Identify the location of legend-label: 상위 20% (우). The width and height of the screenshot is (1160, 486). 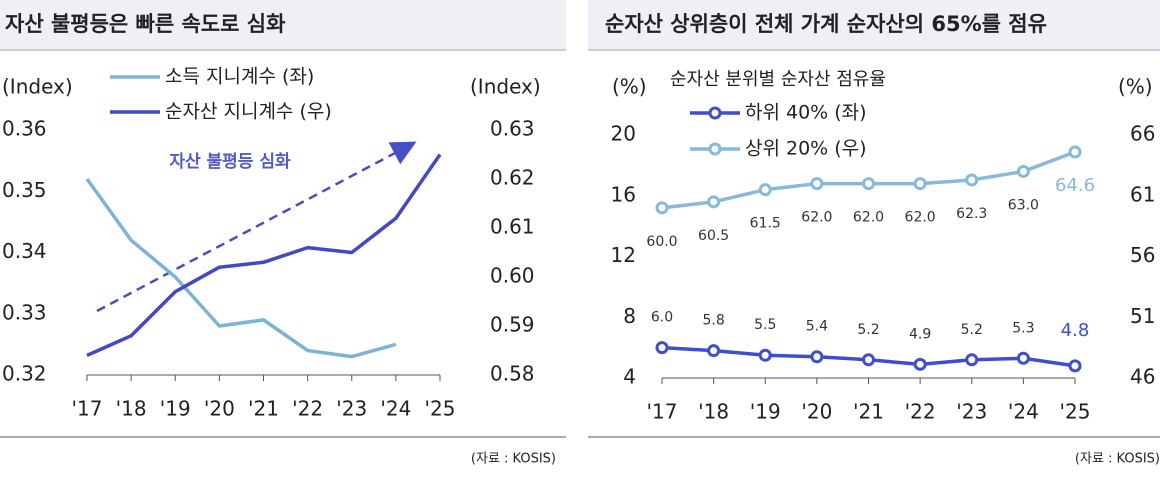
(806, 149).